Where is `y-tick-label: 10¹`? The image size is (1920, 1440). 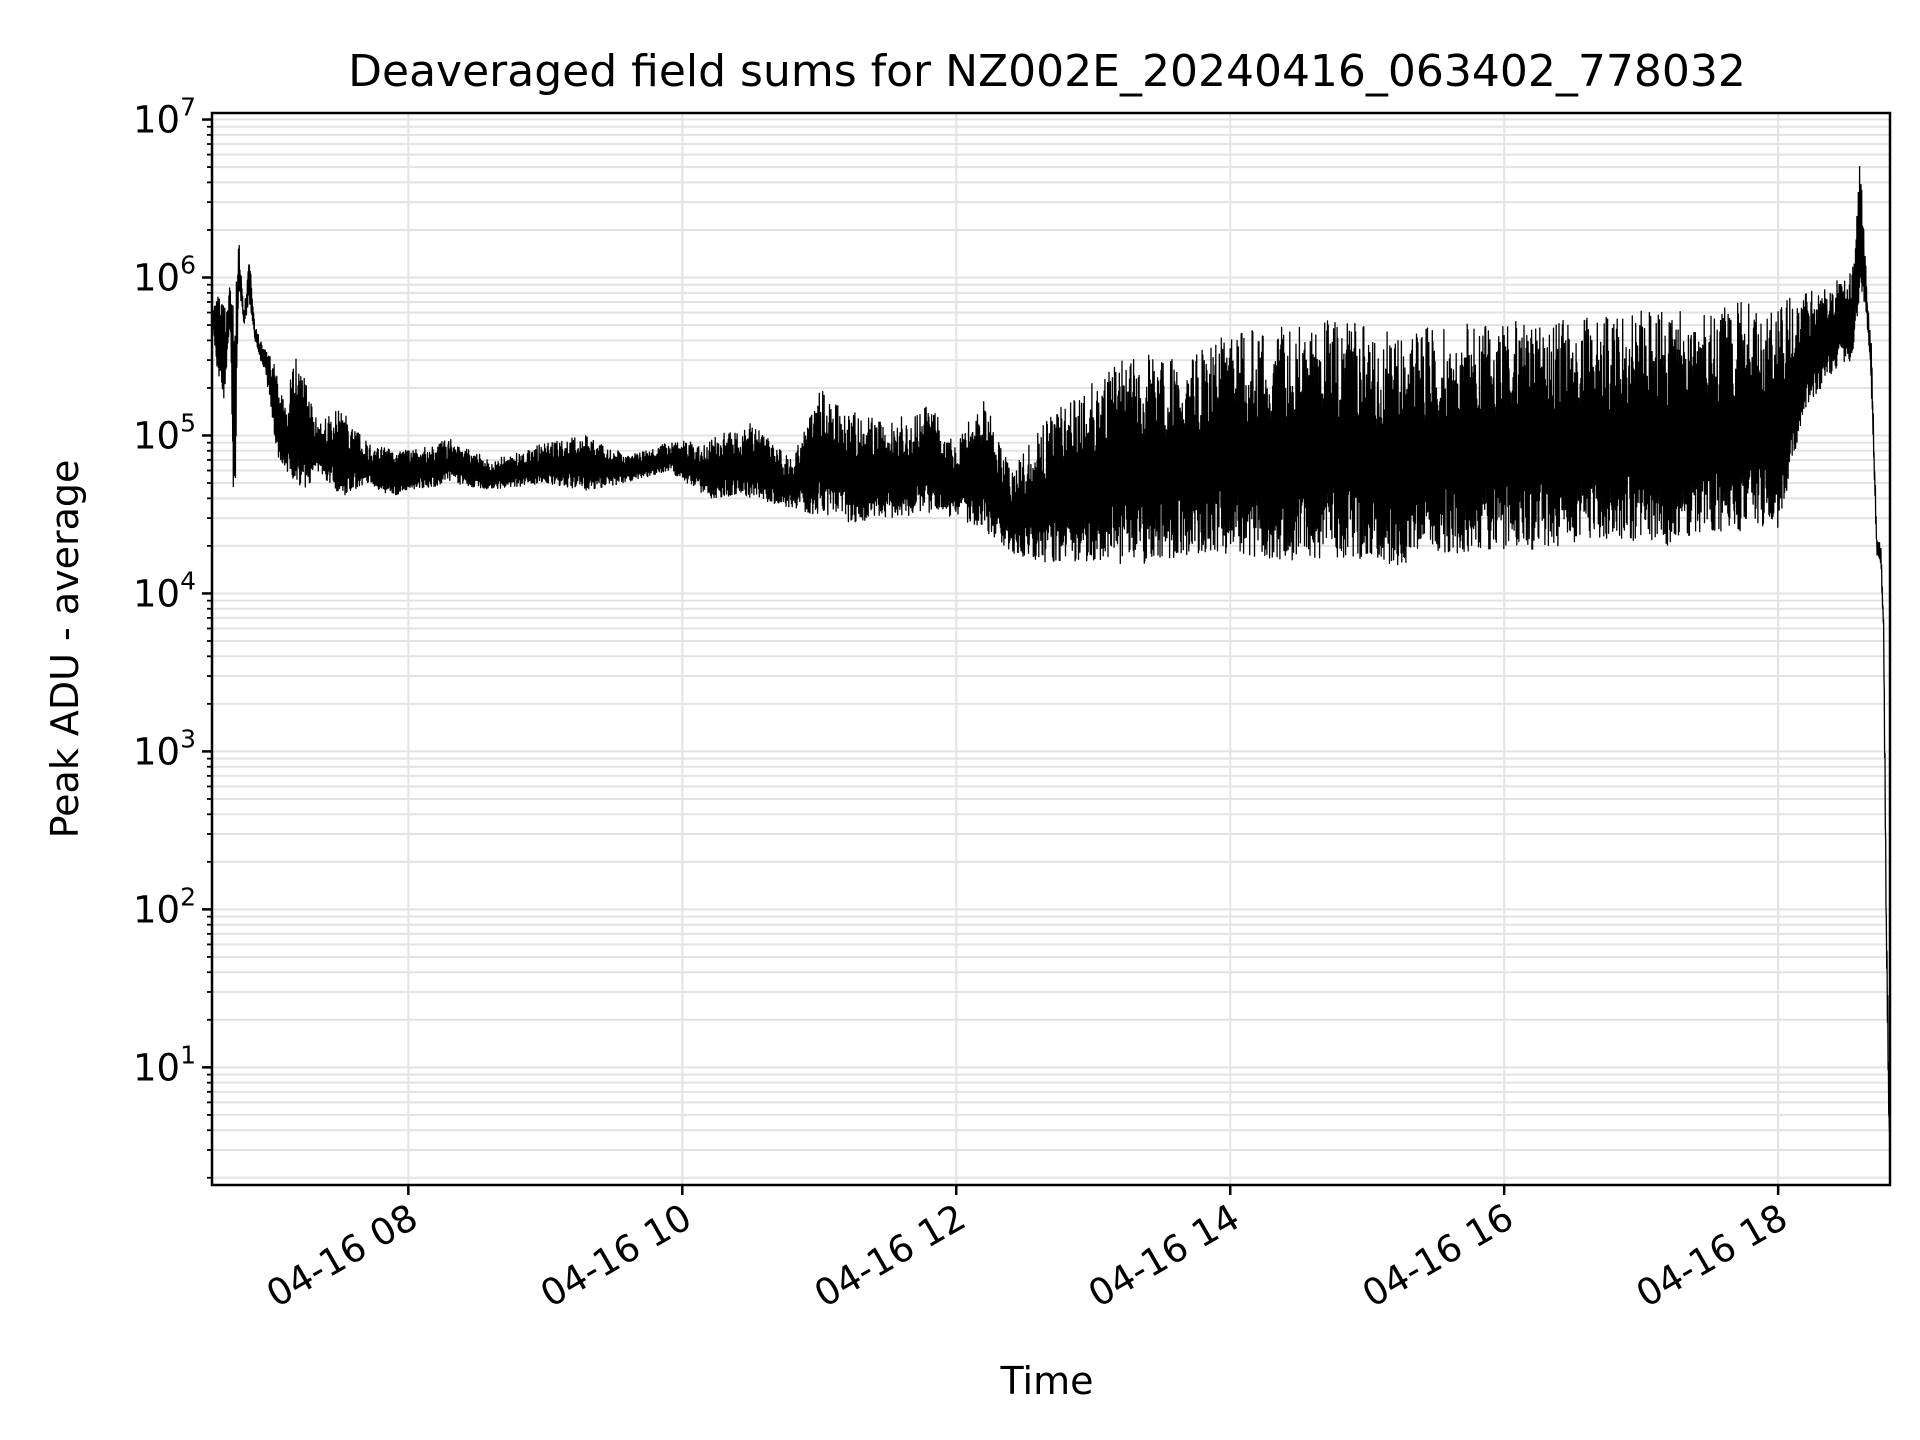
y-tick-label: 10¹ is located at coordinates (164, 1064).